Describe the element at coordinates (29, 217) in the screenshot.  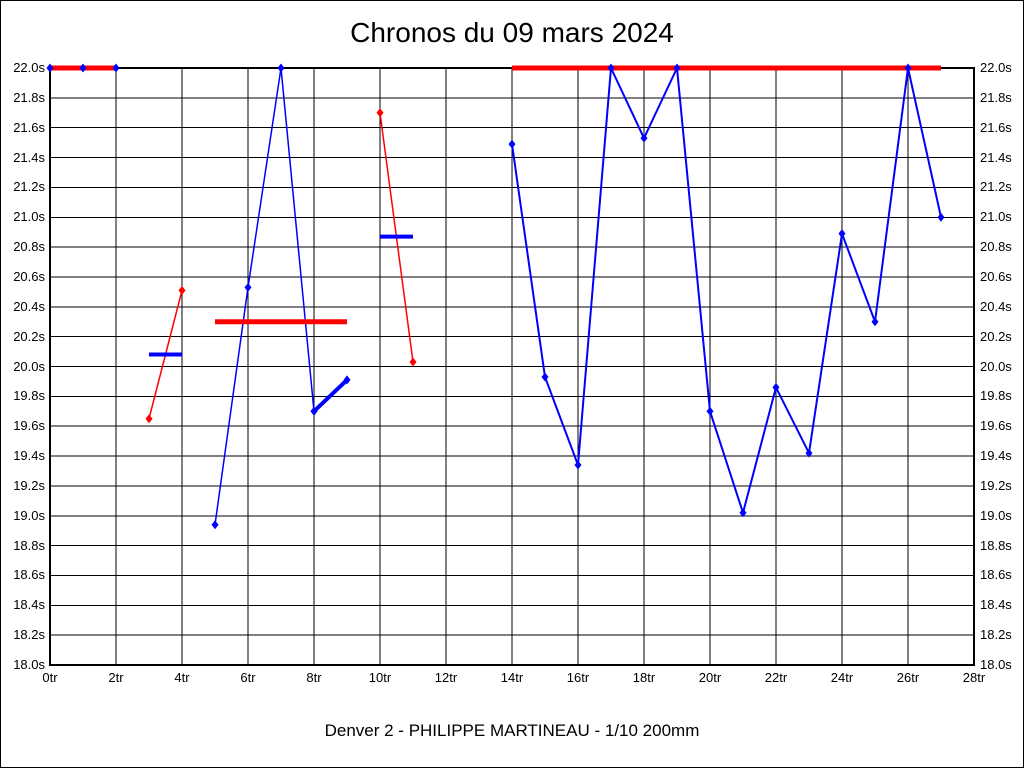
I see `y-tick-label-left: 21.0s` at that location.